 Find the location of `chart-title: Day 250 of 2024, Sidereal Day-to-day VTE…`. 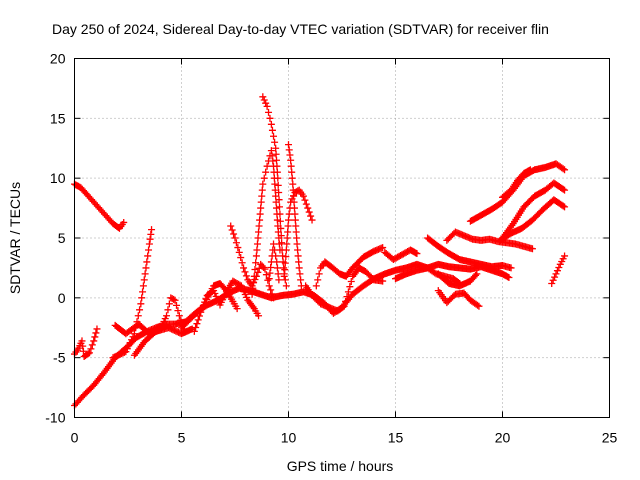

chart-title: Day 250 of 2024, Sidereal Day-to-day VTE… is located at coordinates (300, 29).